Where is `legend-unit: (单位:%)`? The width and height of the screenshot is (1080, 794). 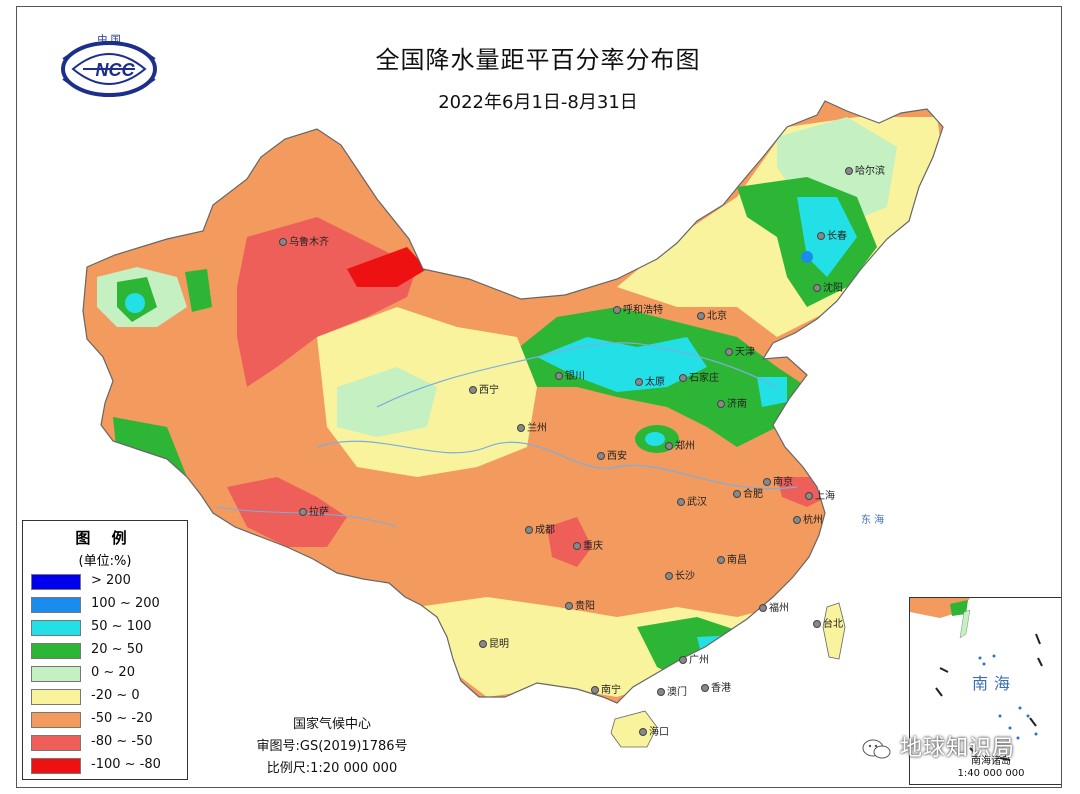
legend-unit: (单位:%) is located at coordinates (105, 561).